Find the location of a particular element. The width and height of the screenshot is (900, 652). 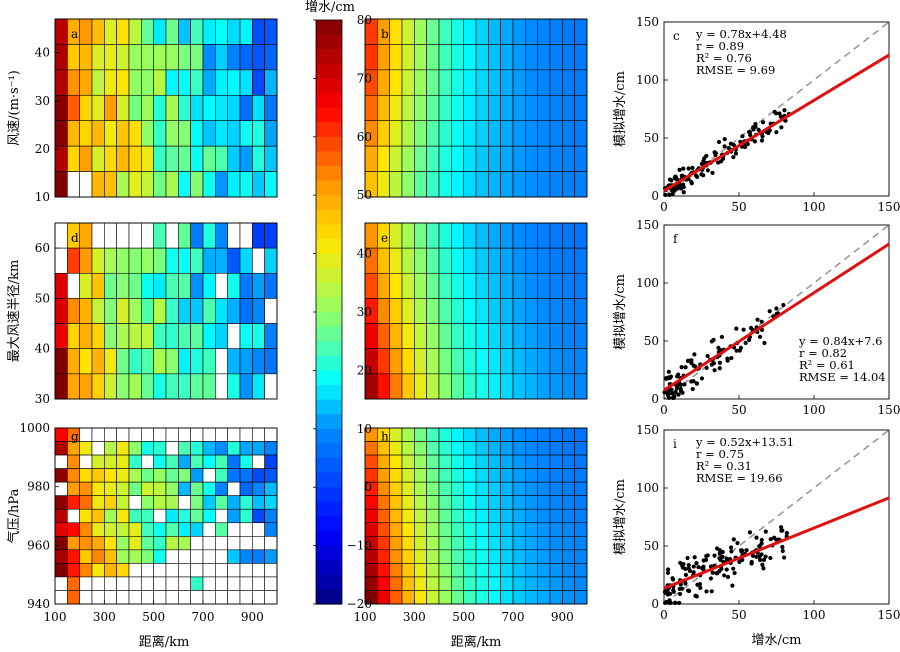

y-tick-label: 10 is located at coordinates (42, 197).